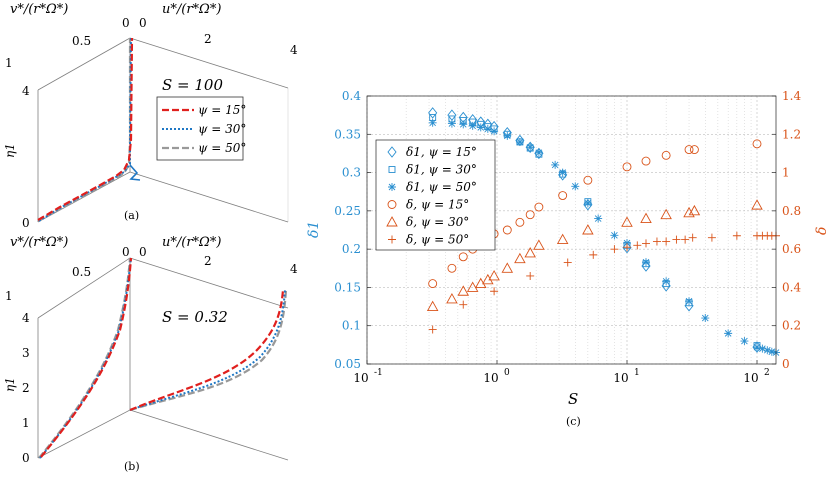 The width and height of the screenshot is (831, 479). I want to click on c-ytick-left: 0.05, so click(347, 364).